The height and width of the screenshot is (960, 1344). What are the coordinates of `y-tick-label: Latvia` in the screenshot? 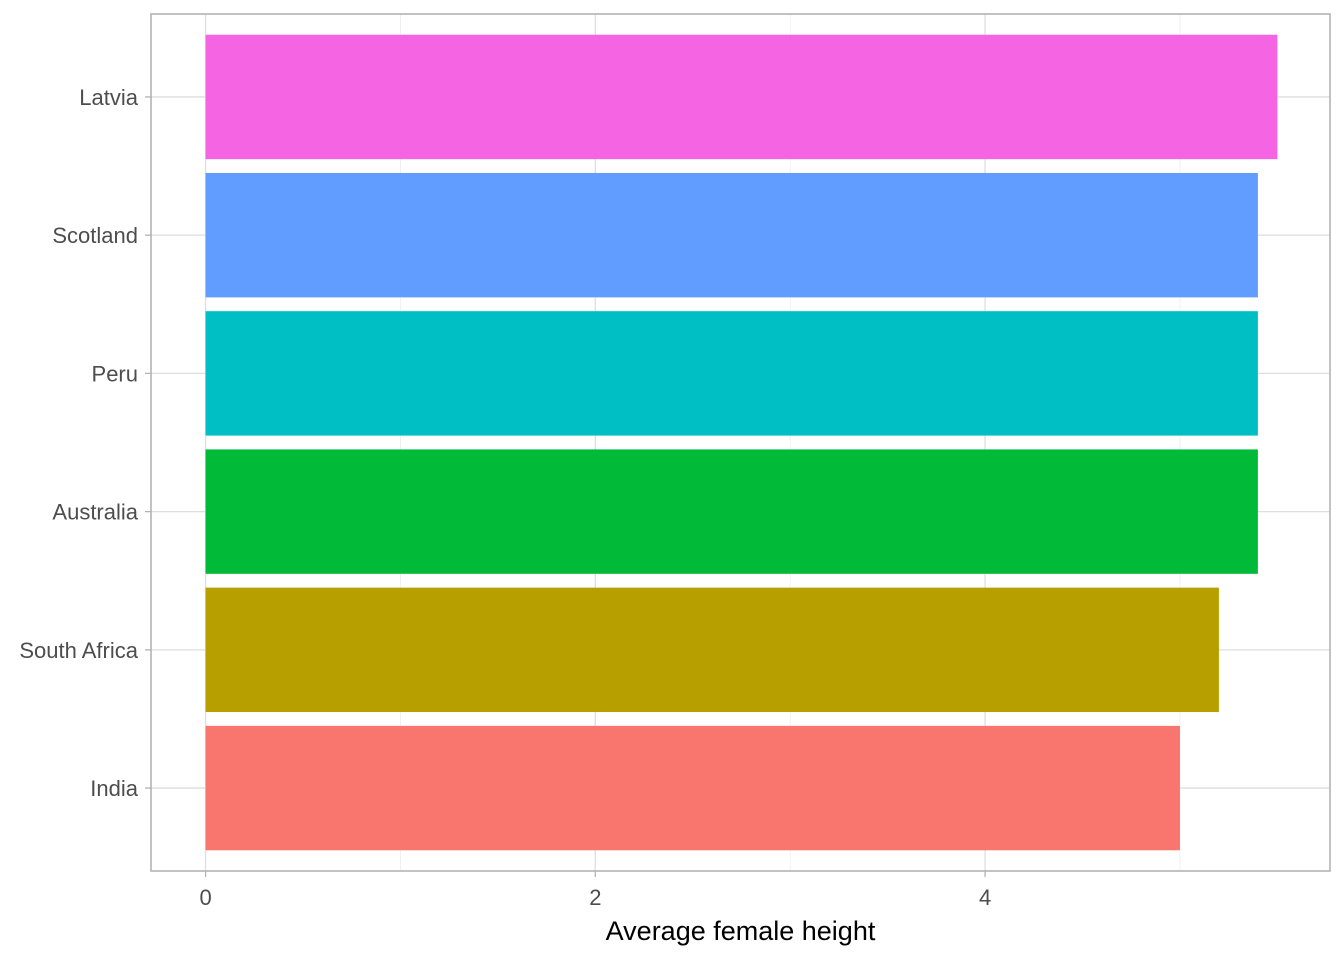 It's located at (108, 97).